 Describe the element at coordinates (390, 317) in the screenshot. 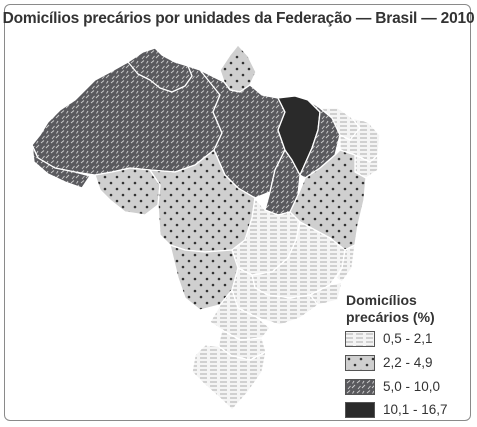

I see `legend-title-line2: precários (%)` at that location.